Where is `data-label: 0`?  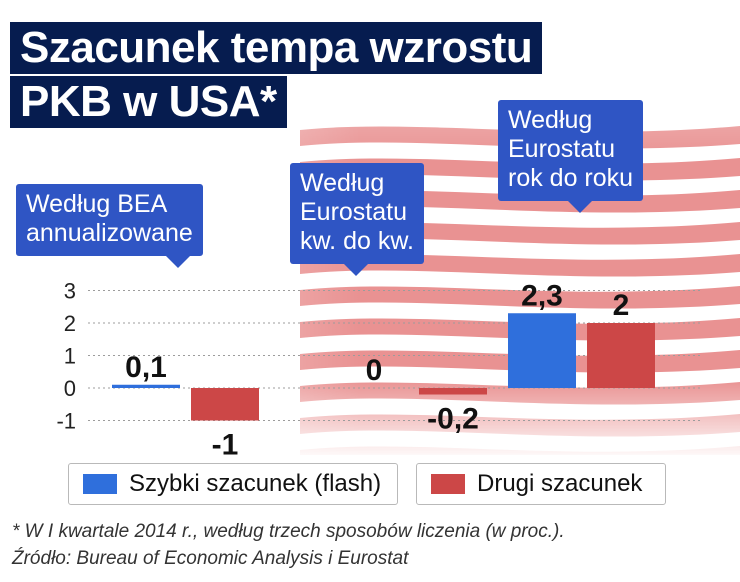
data-label: 0 is located at coordinates (374, 370).